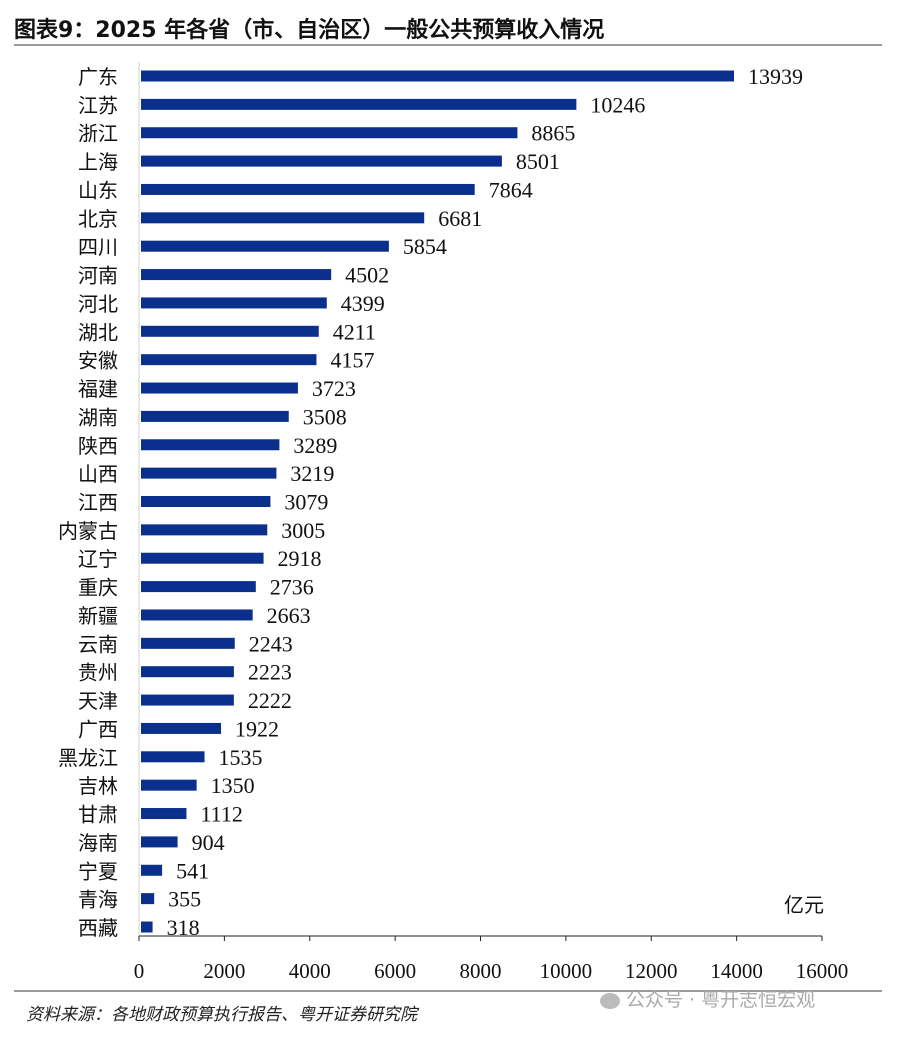  What do you see at coordinates (292, 587) in the screenshot?
I see `data-label: 2736` at bounding box center [292, 587].